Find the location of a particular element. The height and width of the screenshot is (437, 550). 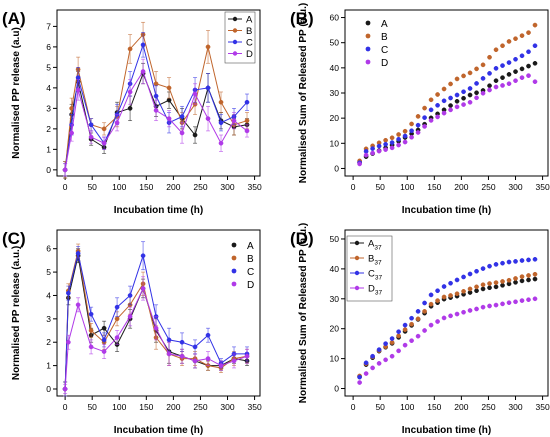

y-tick-label: 2 is located at coordinates (48, 342).